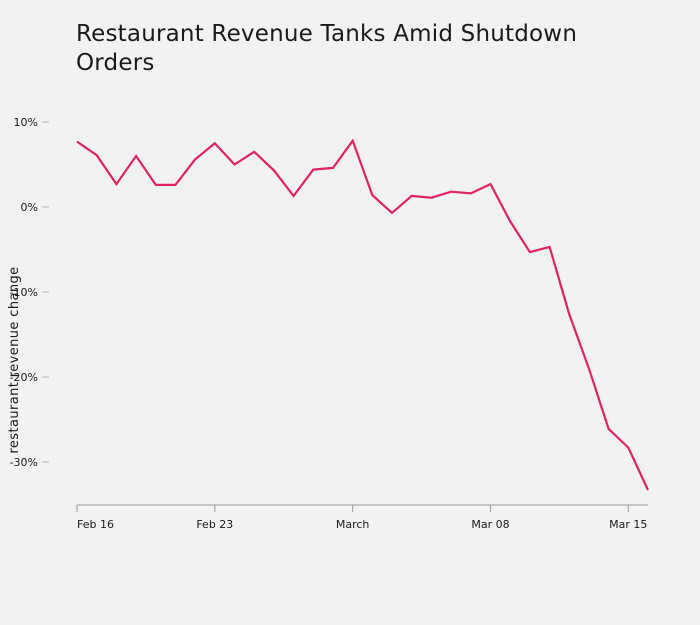 This screenshot has width=700, height=625. I want to click on y-tick-label: -20%, so click(24, 377).